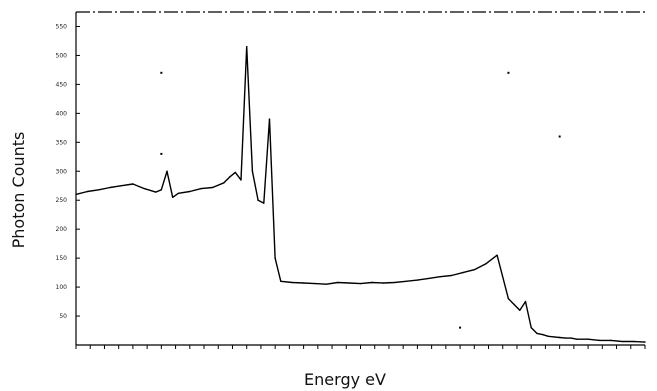 The width and height of the screenshot is (657, 391). Describe the element at coordinates (345, 379) in the screenshot. I see `x-axis-title: Energy eV` at that location.